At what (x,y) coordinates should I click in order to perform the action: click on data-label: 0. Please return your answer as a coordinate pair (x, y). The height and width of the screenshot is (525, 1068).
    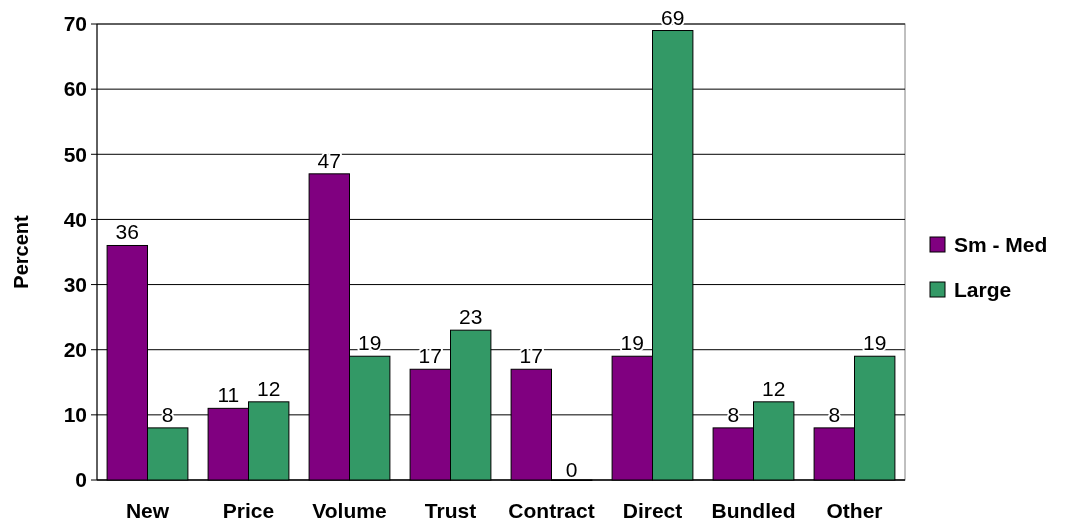
    Looking at the image, I should click on (571, 469).